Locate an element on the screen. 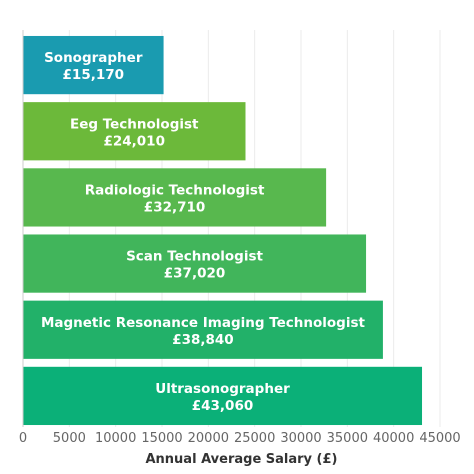 This screenshot has height=474, width=474. bar-value-label: £15,170 is located at coordinates (94, 75).